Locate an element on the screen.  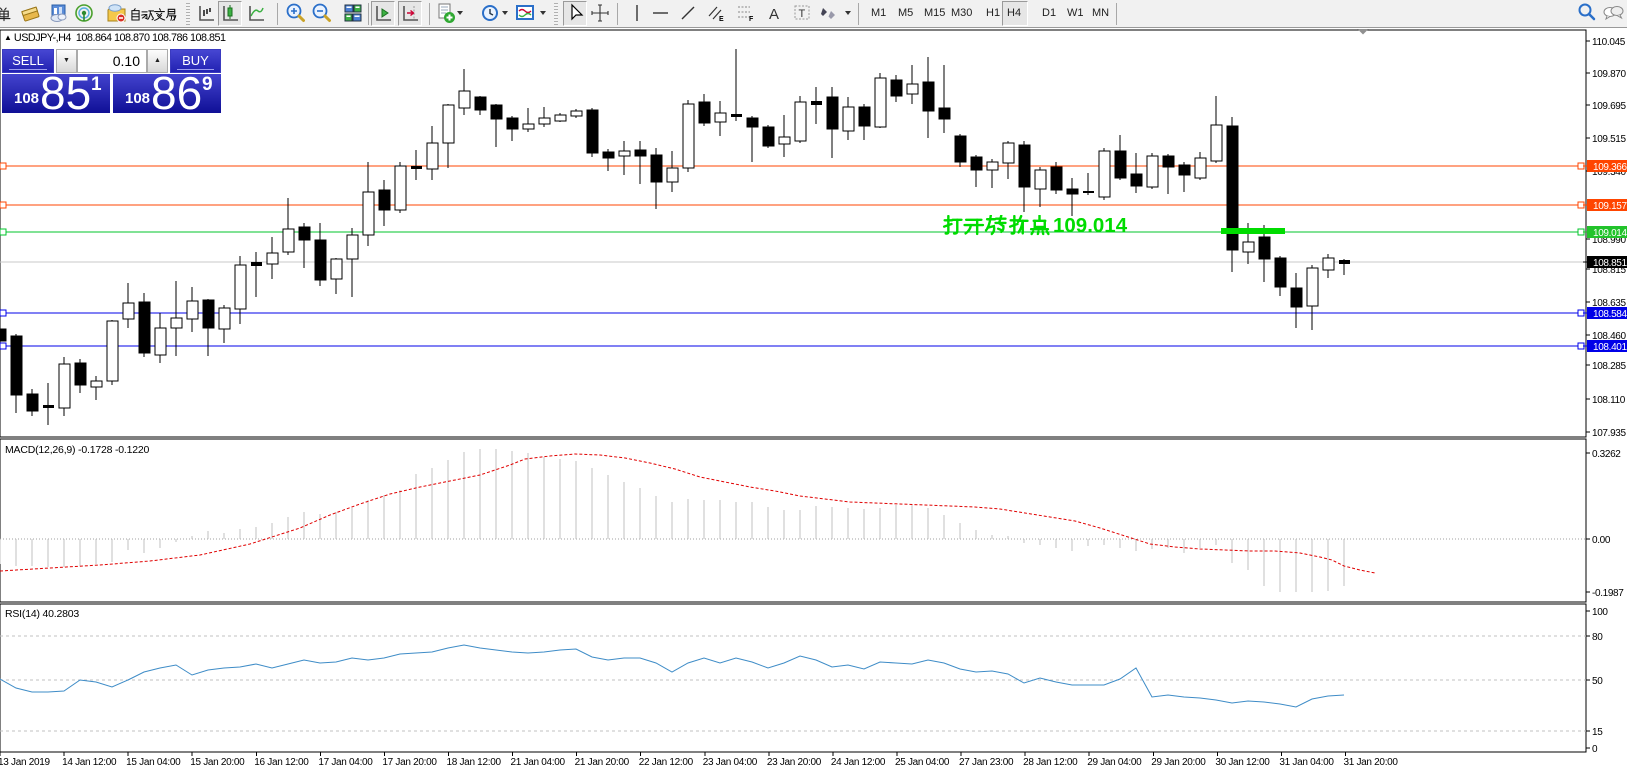
svg-text: 108.460 is located at coordinates (1609, 336).